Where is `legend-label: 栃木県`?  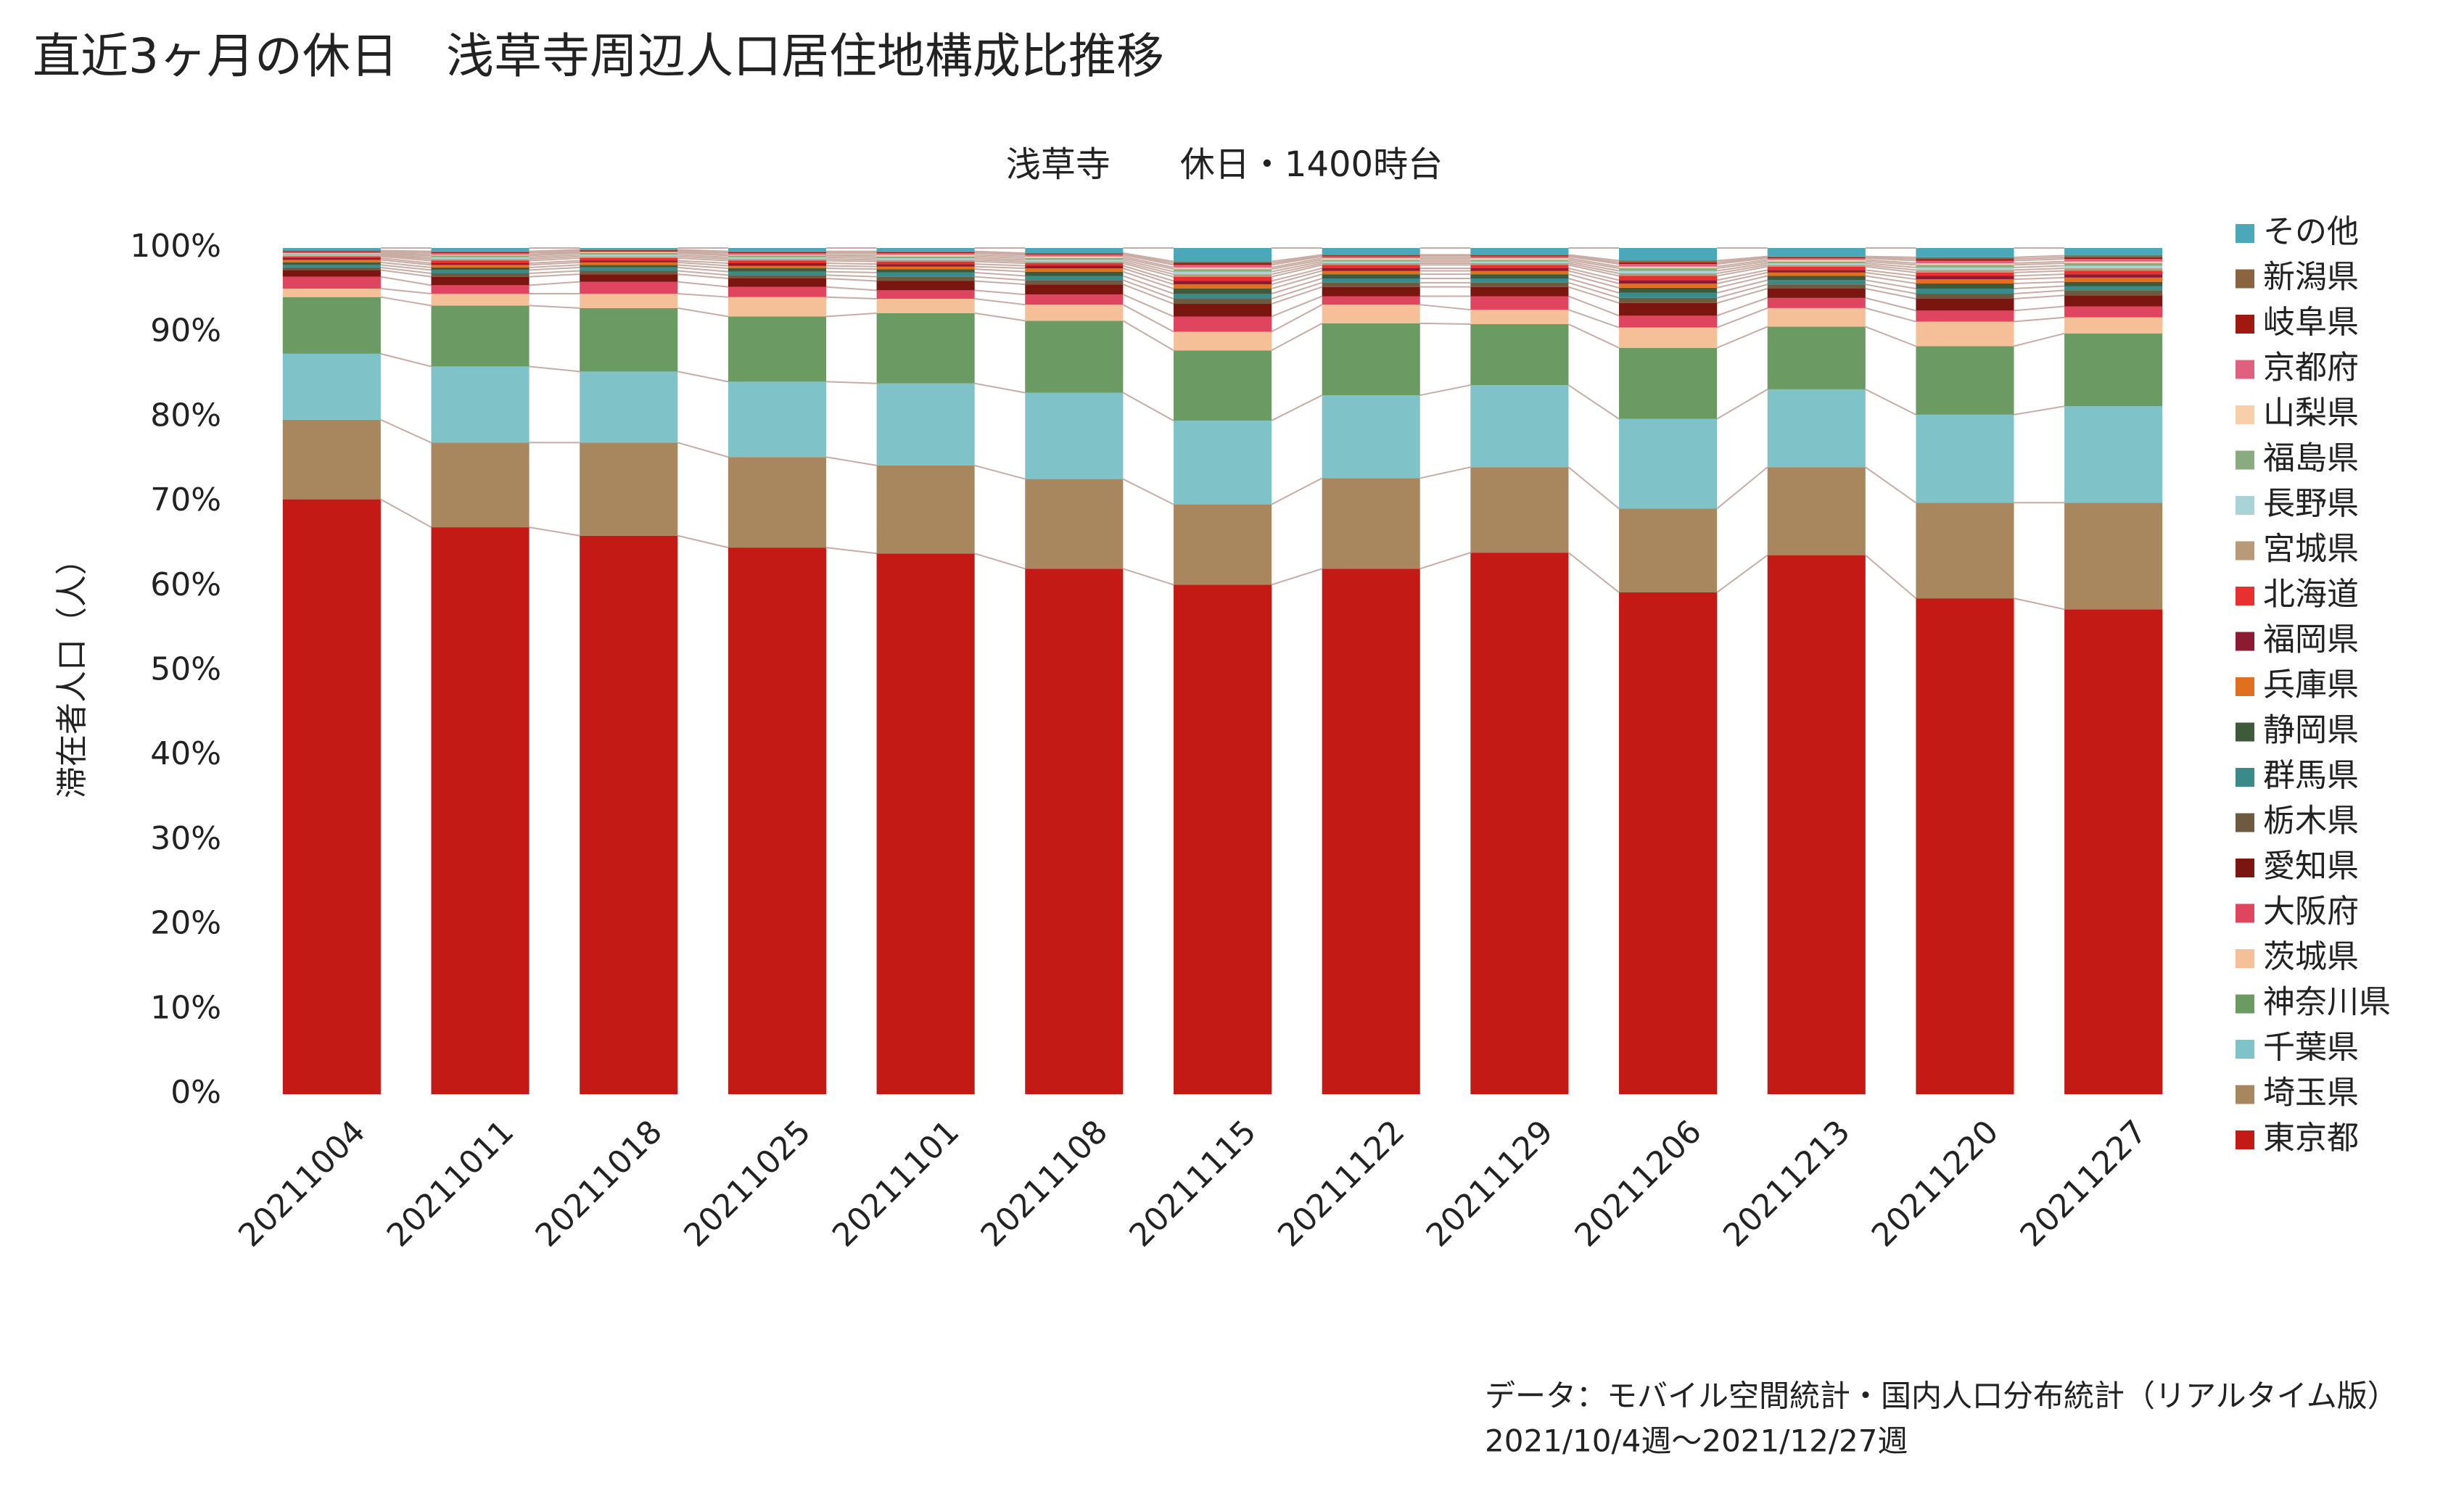 legend-label: 栃木県 is located at coordinates (2311, 822).